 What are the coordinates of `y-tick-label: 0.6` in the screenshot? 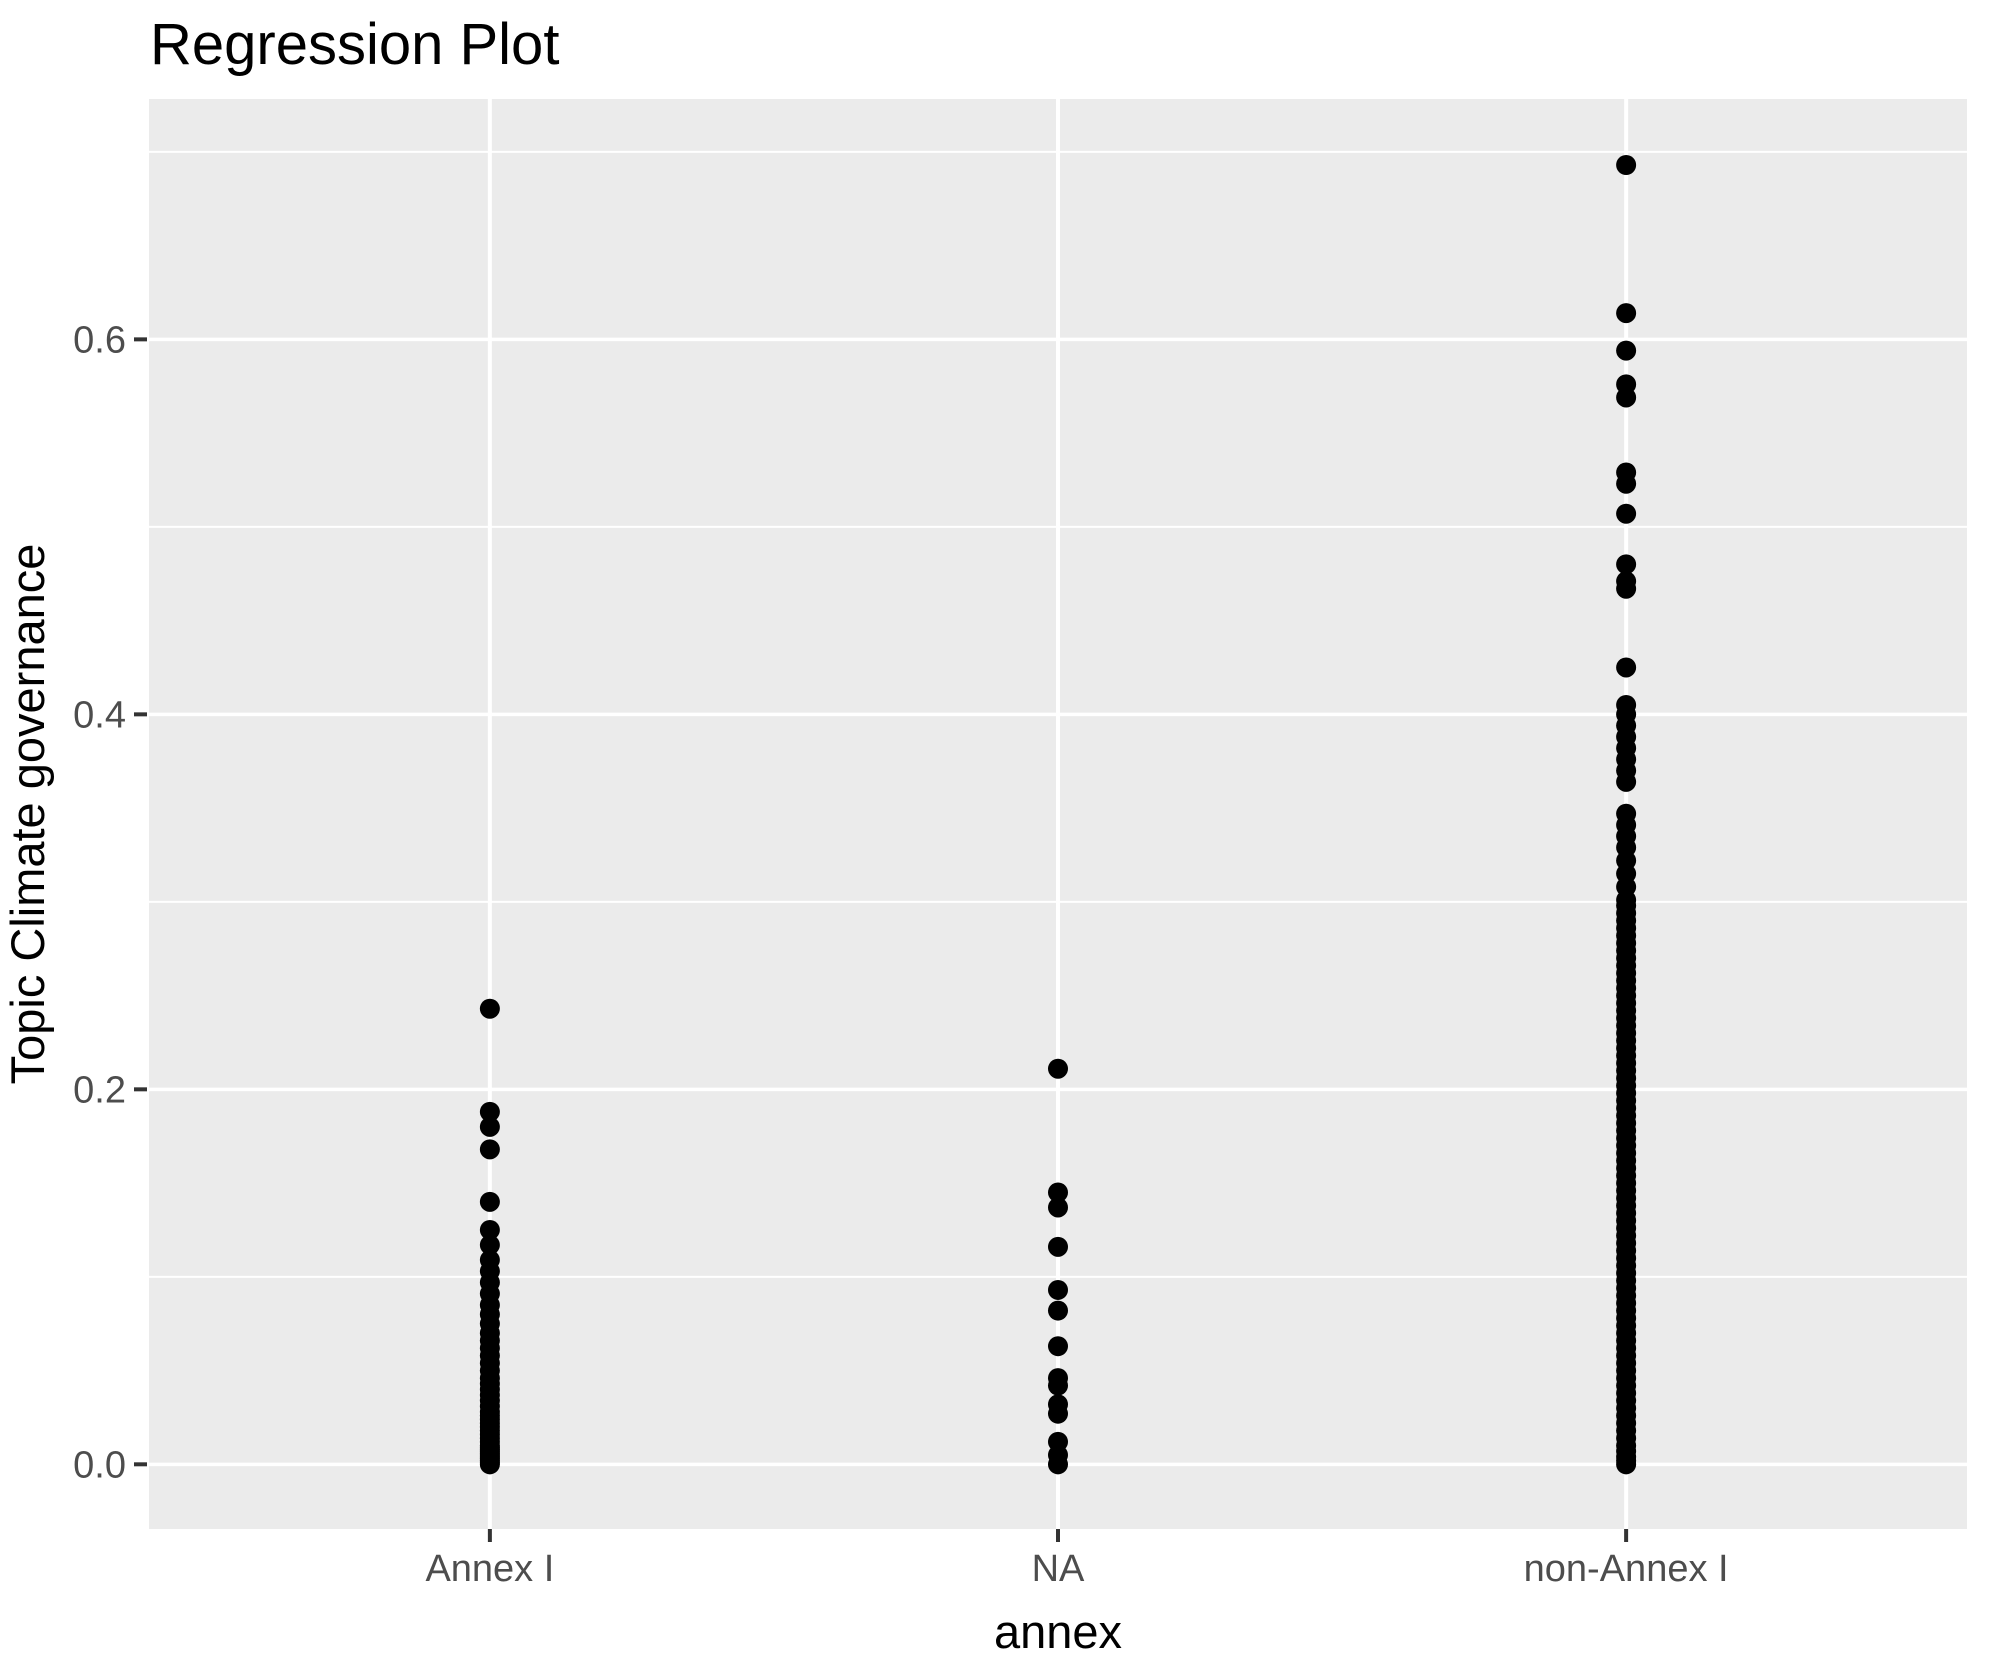 It's located at (99, 340).